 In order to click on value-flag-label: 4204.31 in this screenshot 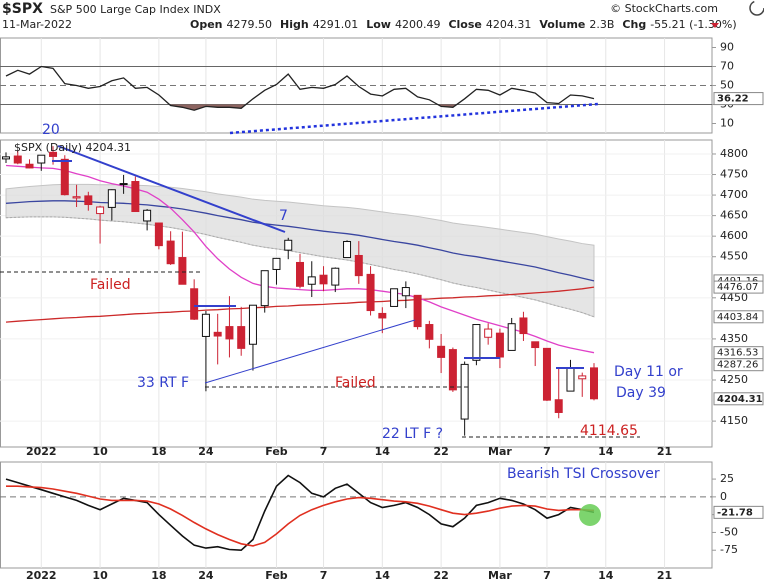, I will do `click(740, 399)`.